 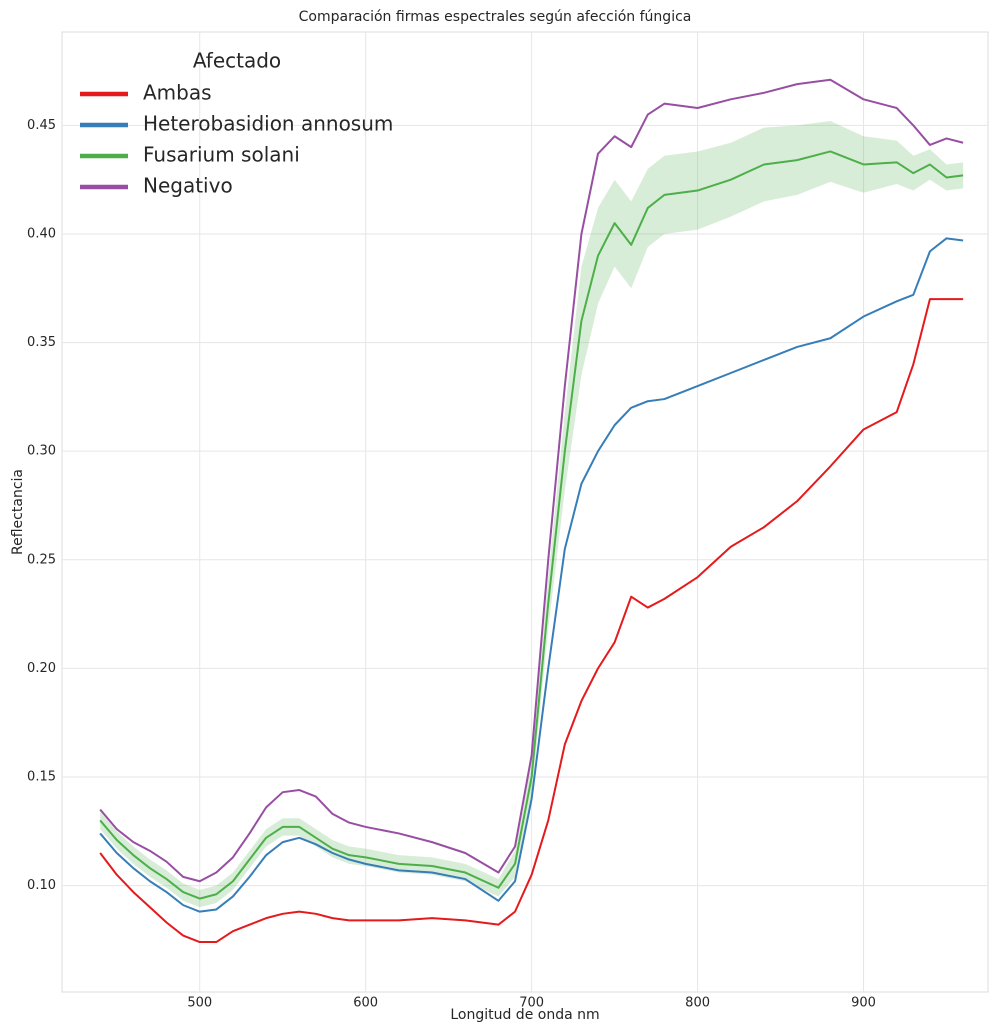 I want to click on y-tick-label: 0.45, so click(x=41, y=125).